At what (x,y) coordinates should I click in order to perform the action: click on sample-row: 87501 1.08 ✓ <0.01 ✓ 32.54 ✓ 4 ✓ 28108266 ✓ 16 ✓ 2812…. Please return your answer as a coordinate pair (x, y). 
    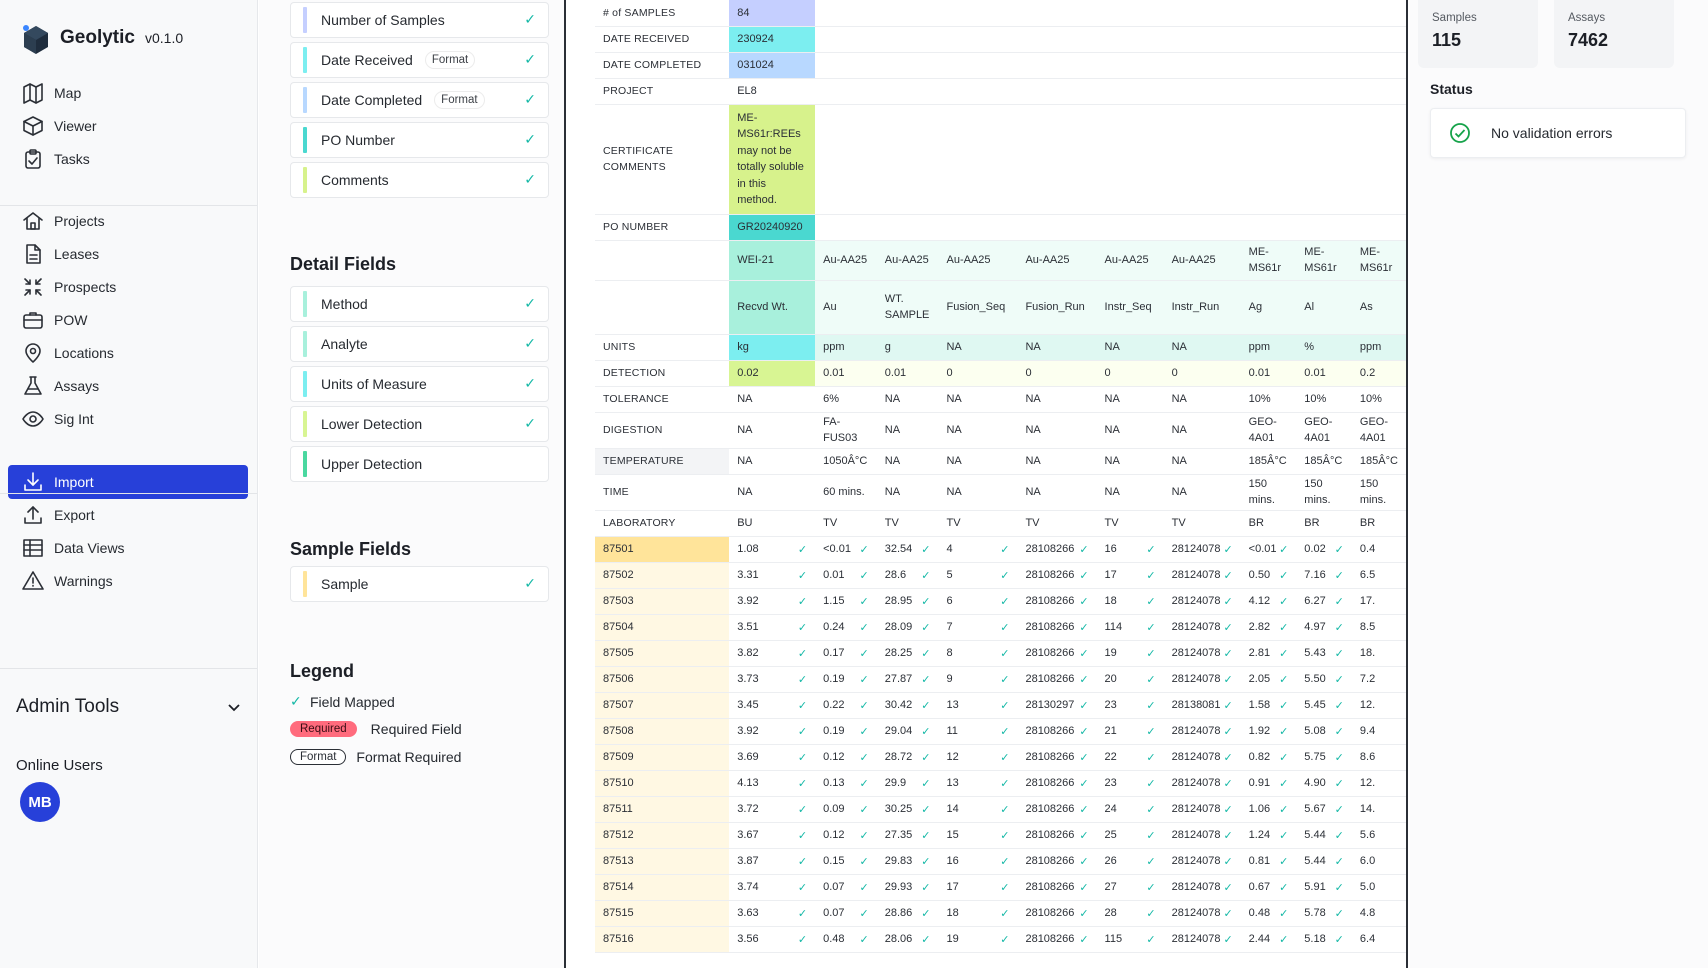
    Looking at the image, I should click on (1000, 549).